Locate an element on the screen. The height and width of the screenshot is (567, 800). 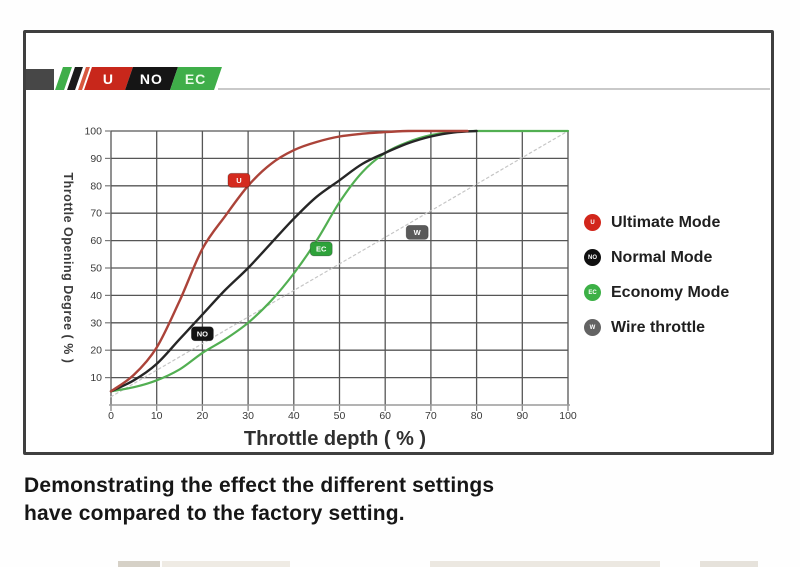
y-tick-label: 40 is located at coordinates (96, 296).